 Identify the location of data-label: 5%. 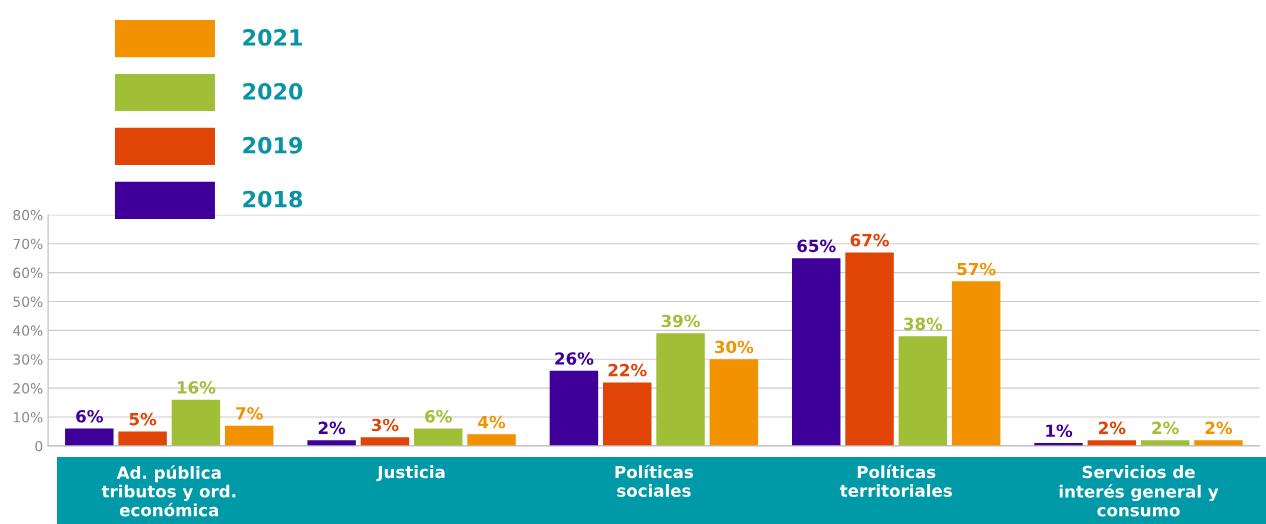
(143, 419).